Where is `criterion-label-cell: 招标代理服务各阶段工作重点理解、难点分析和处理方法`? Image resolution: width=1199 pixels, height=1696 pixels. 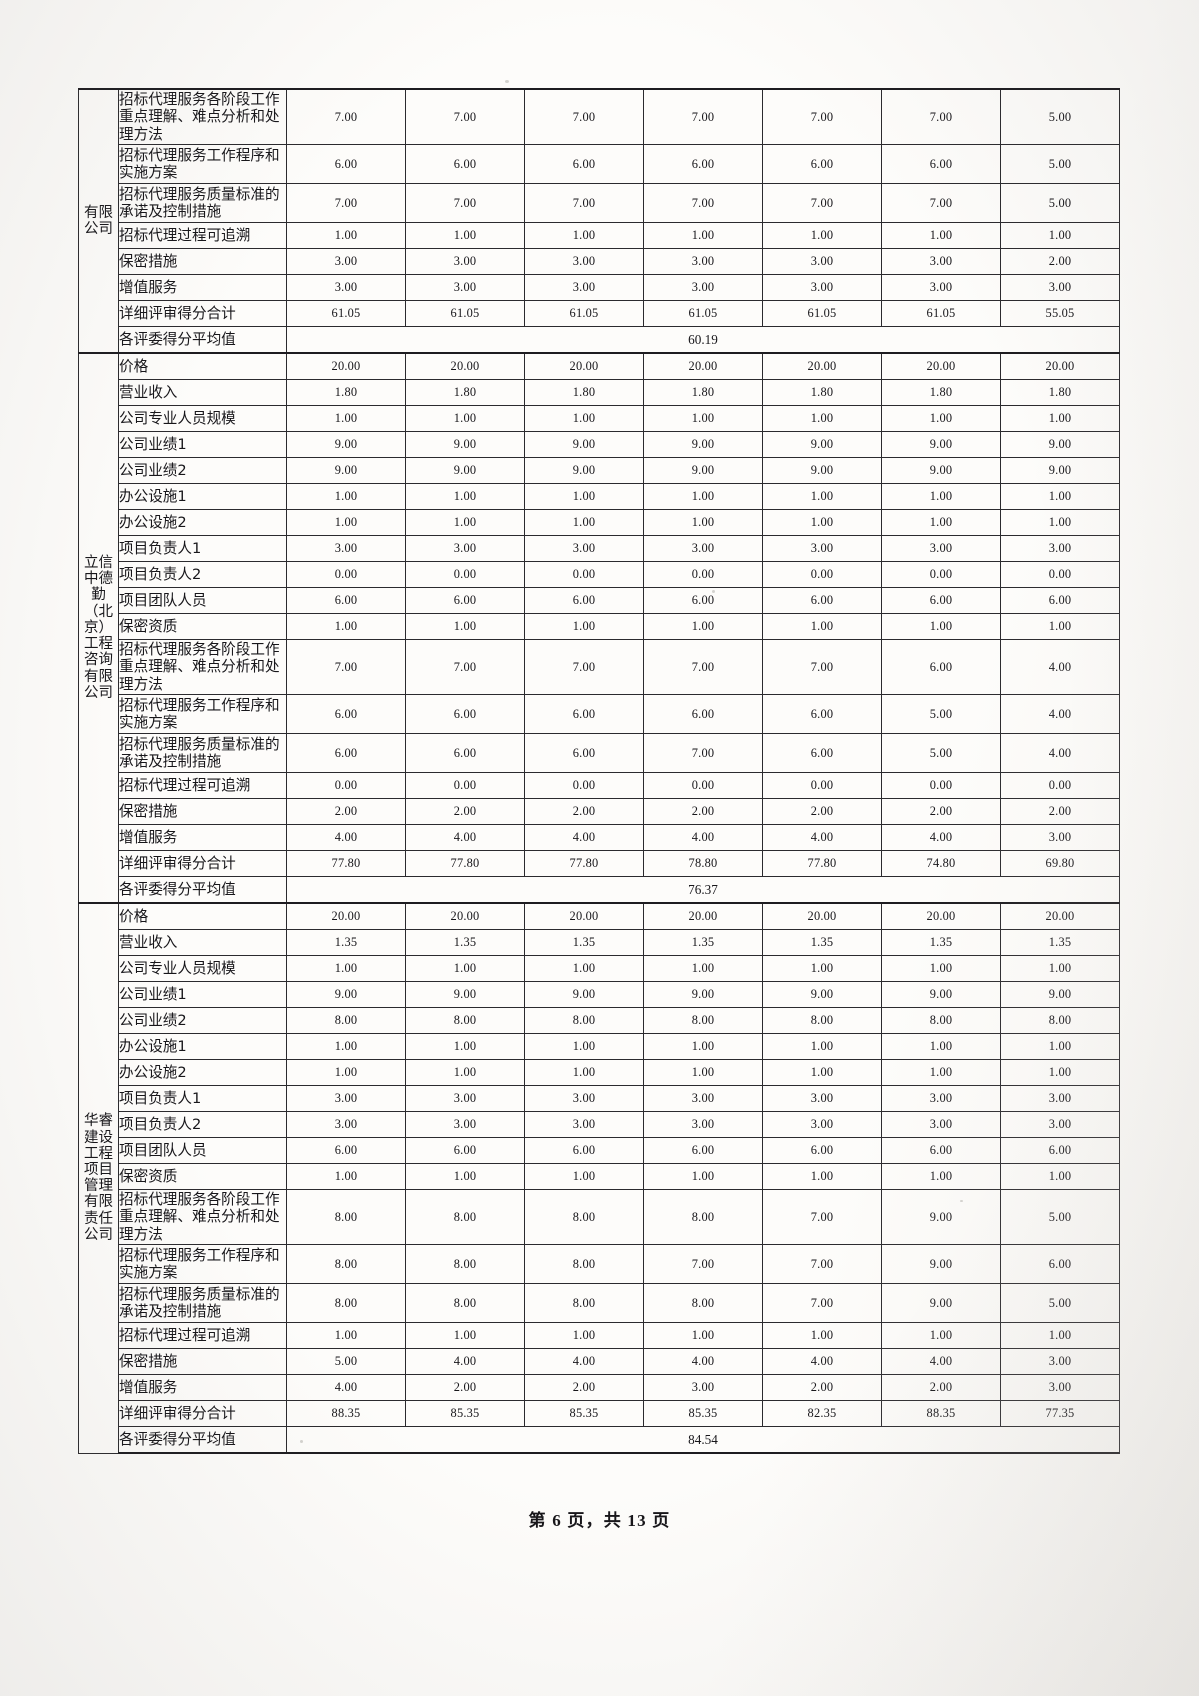
criterion-label-cell: 招标代理服务各阶段工作重点理解、难点分析和处理方法 is located at coordinates (202, 667).